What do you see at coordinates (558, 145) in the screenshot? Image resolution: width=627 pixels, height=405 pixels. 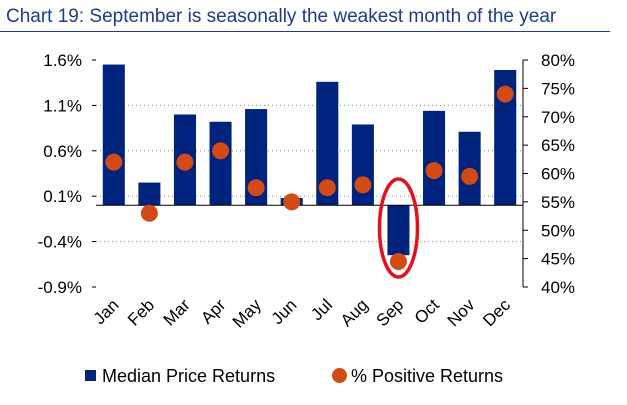 I see `right-tick-label: 65%` at bounding box center [558, 145].